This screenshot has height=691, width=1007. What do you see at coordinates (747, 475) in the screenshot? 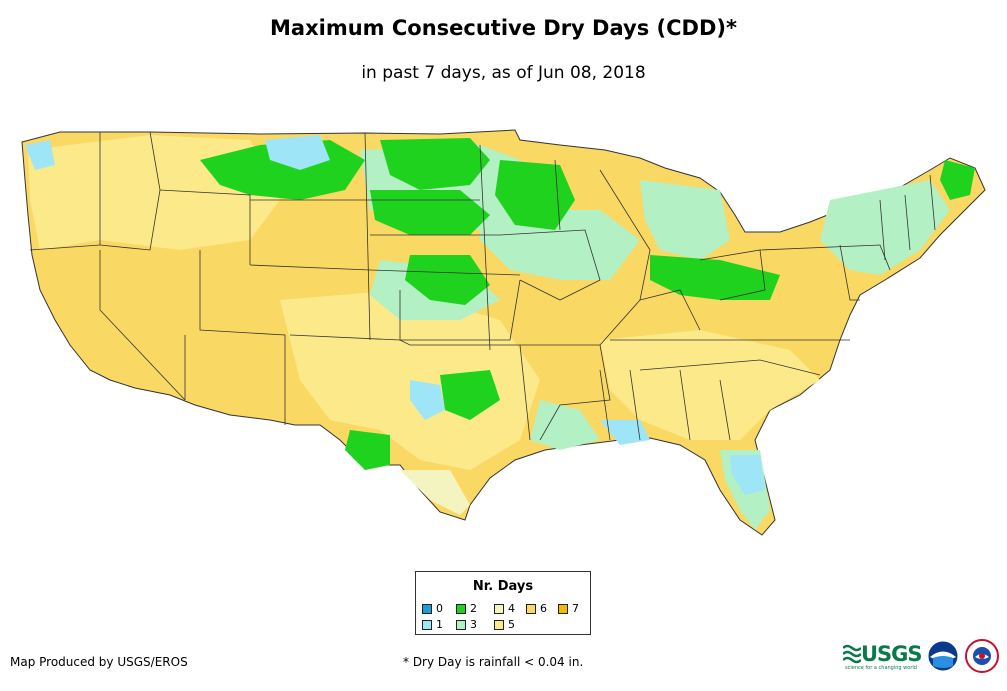
I see `zone-1-florida` at bounding box center [747, 475].